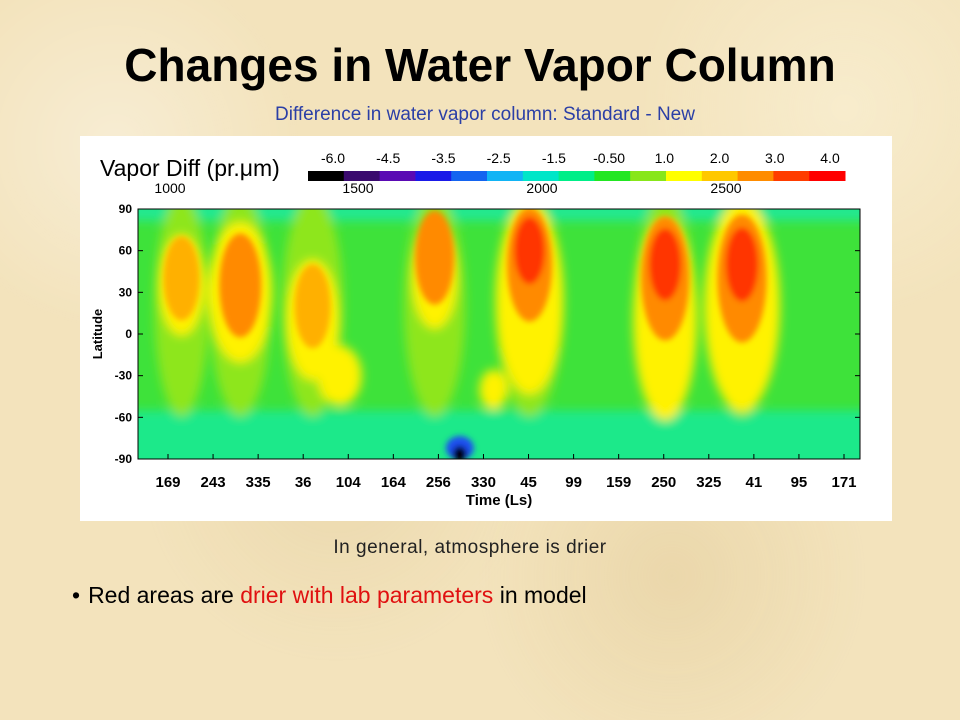 This screenshot has width=960, height=720. What do you see at coordinates (124, 459) in the screenshot?
I see `y-tick-label: -90` at bounding box center [124, 459].